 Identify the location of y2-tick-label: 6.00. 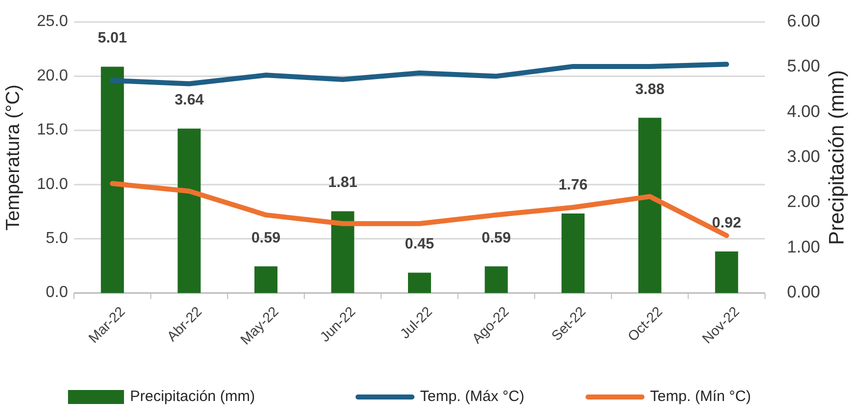
(803, 20).